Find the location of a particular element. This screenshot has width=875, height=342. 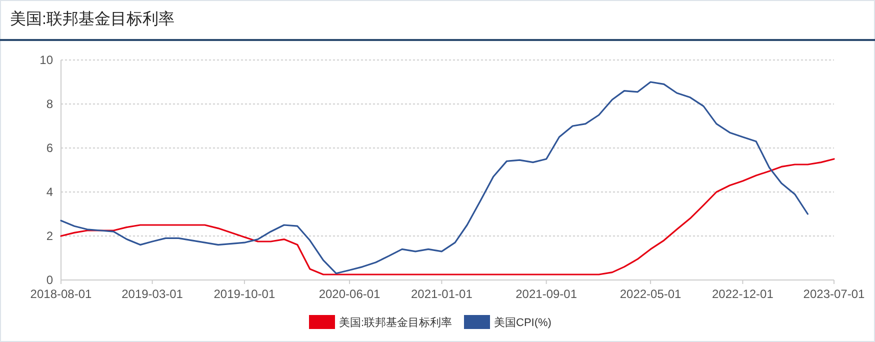

x-tick-label: 2021-09-01 is located at coordinates (547, 294).